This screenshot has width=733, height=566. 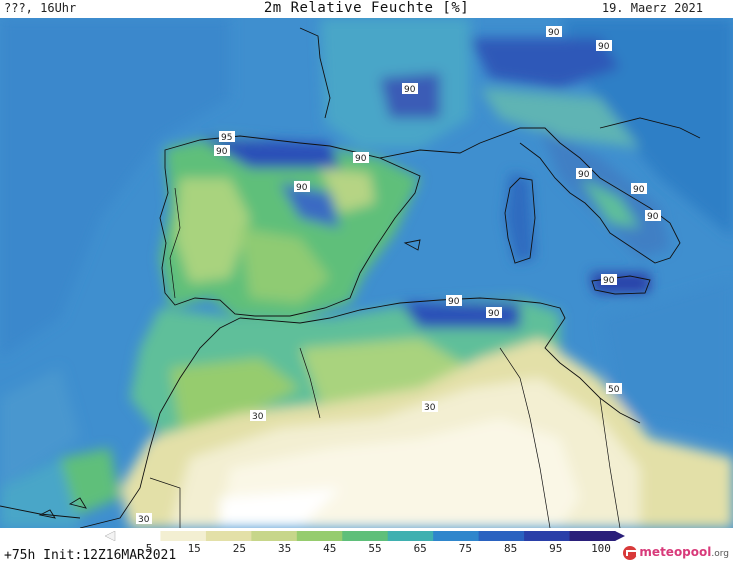 I want to click on label-france-south: 90, so click(x=410, y=89).